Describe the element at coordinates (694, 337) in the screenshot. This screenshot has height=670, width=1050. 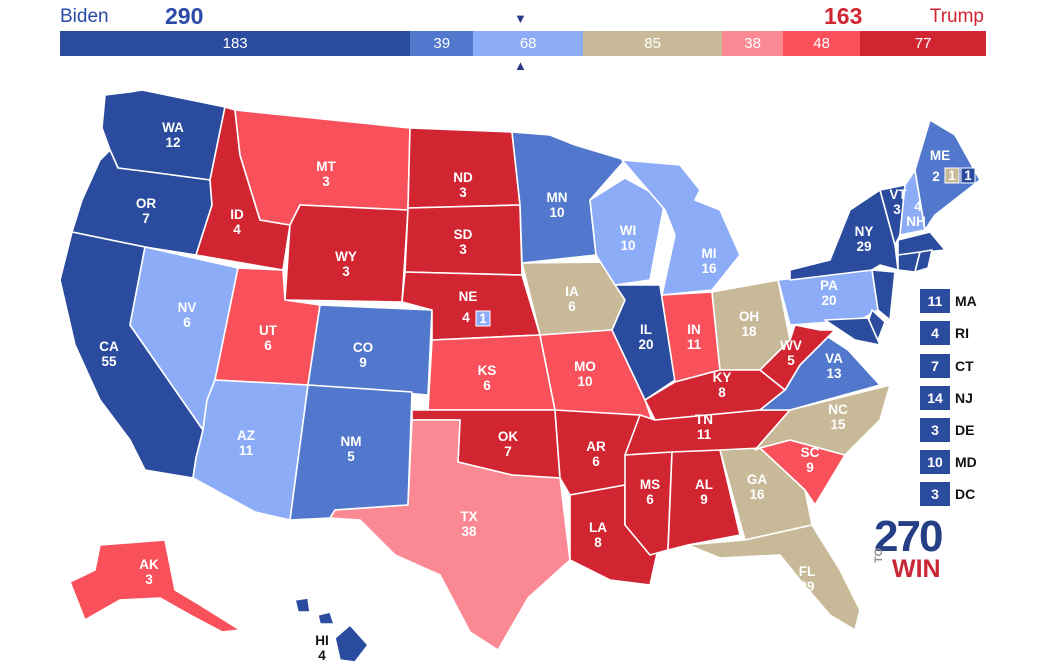
I see `label-in: IN 11` at that location.